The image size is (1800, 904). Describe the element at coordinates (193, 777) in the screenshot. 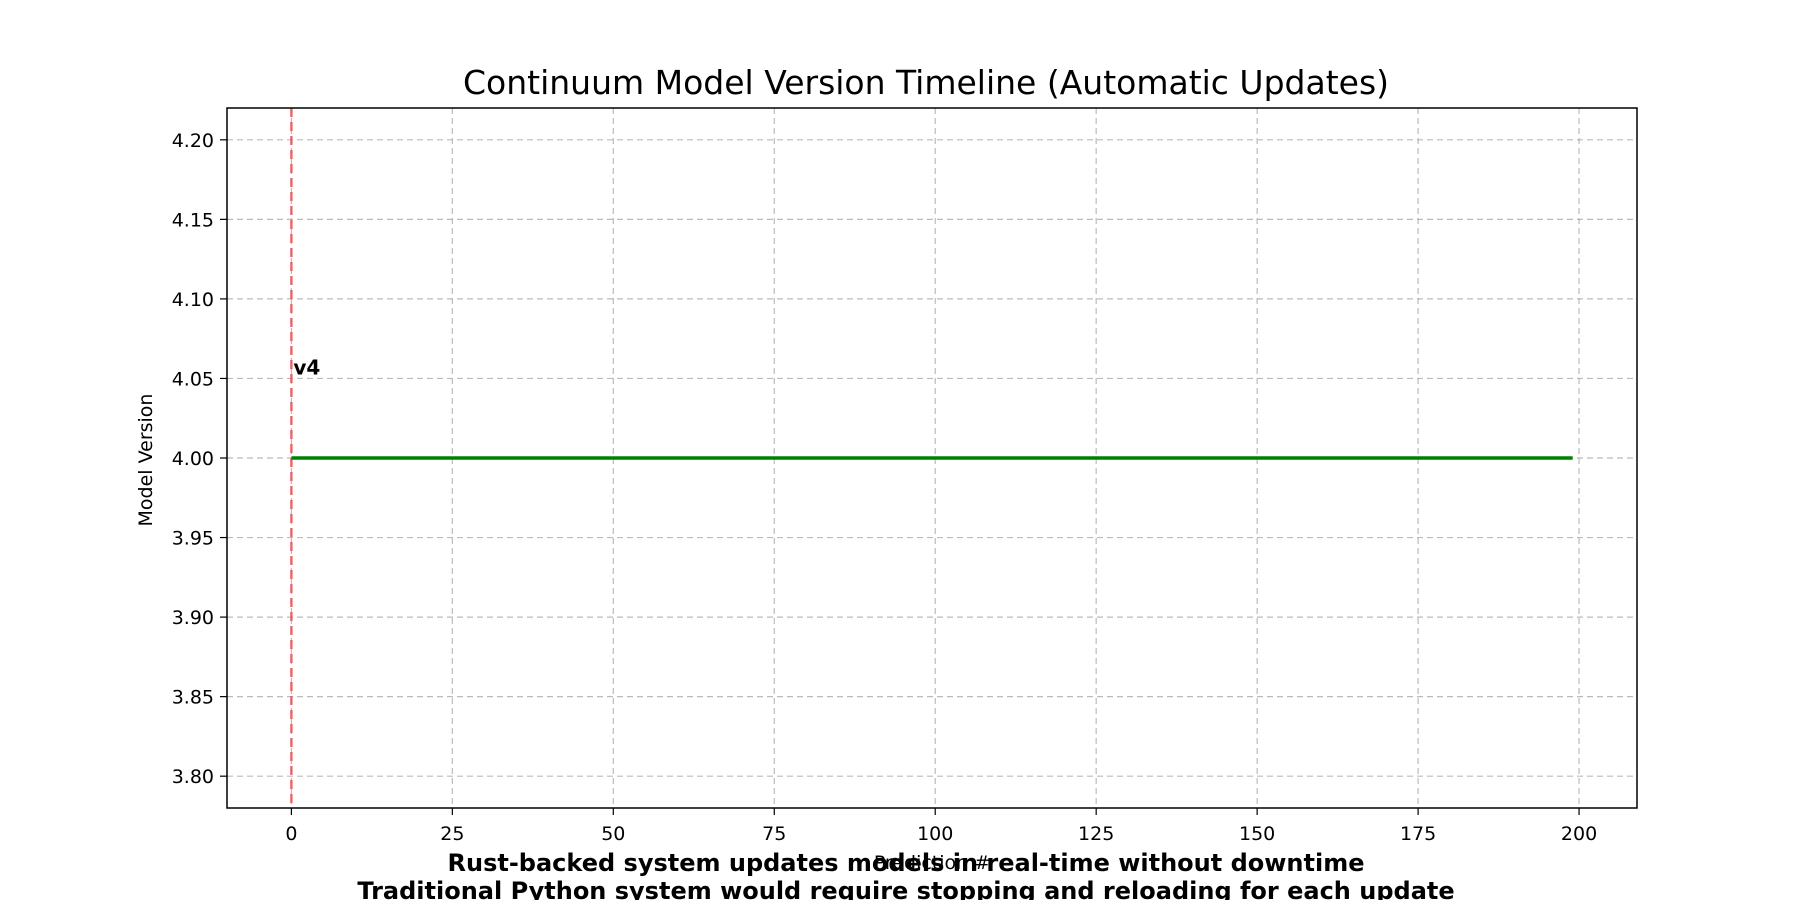

I see `y-tick-label: 3.80` at that location.